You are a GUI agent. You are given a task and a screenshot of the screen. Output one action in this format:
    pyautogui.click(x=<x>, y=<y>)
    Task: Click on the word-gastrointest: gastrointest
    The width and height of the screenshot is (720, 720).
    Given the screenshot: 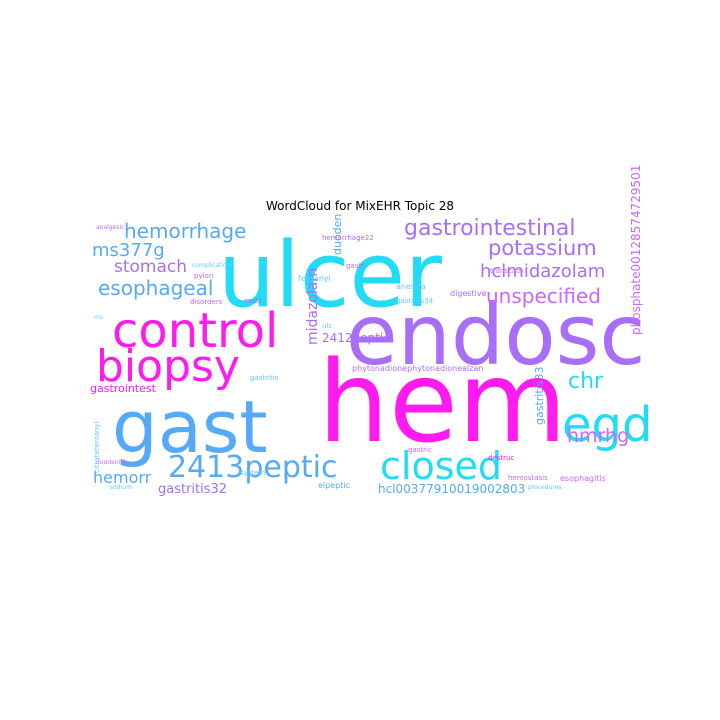 What is the action you would take?
    pyautogui.click(x=123, y=388)
    